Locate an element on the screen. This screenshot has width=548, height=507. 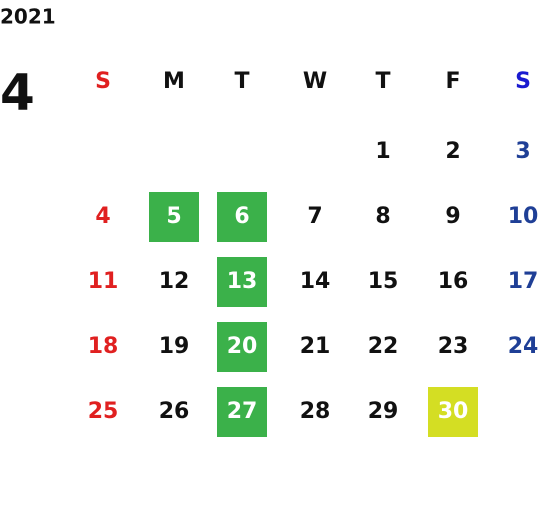
day-number: 10 is located at coordinates (523, 216).